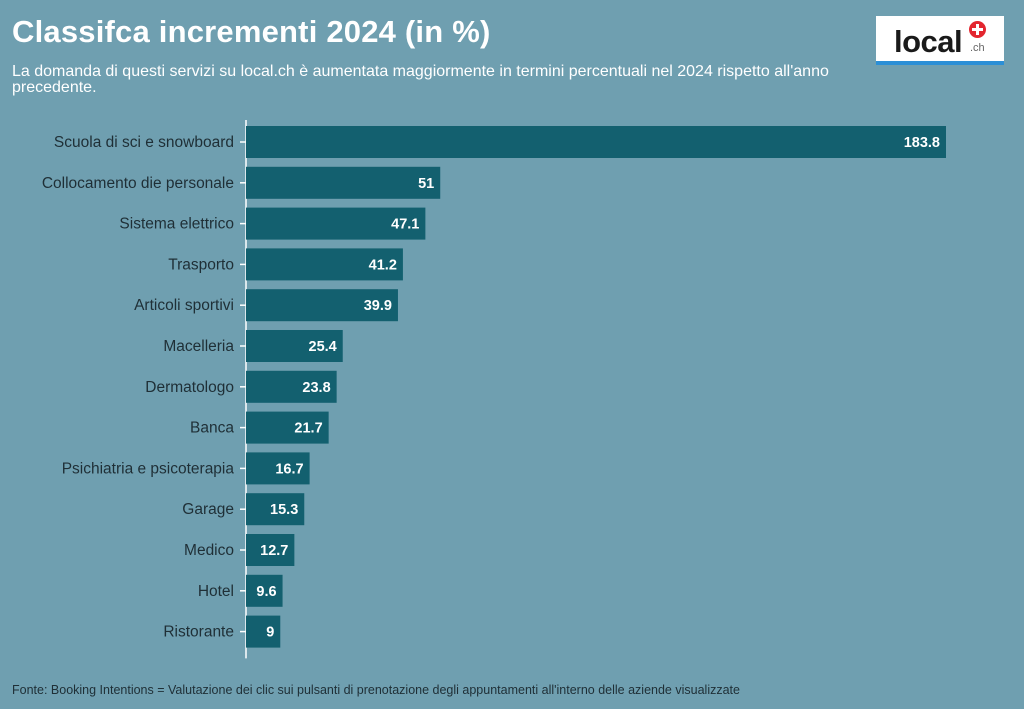 The height and width of the screenshot is (709, 1024). Describe the element at coordinates (216, 591) in the screenshot. I see `category-label: Hotel` at that location.